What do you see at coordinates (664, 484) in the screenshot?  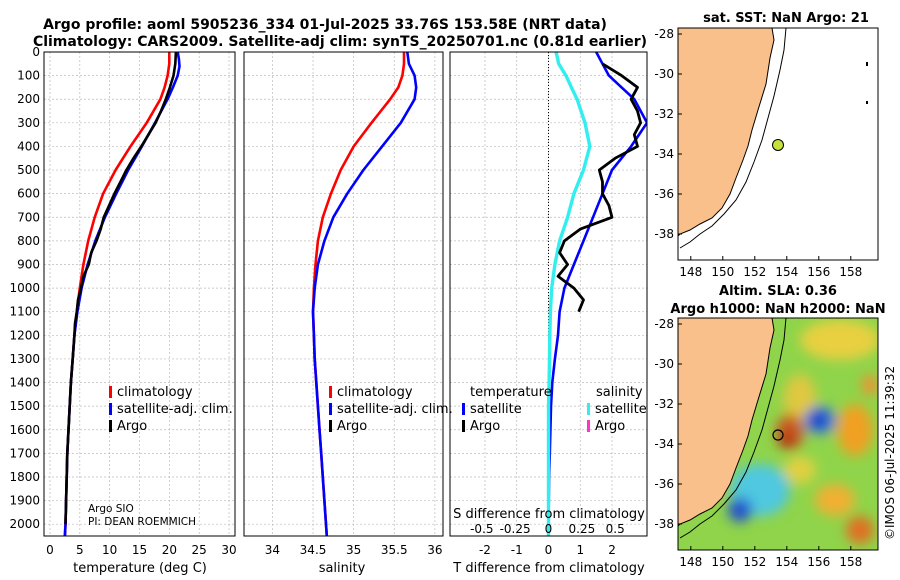 I see `map-y-tick-label: -36` at bounding box center [664, 484].